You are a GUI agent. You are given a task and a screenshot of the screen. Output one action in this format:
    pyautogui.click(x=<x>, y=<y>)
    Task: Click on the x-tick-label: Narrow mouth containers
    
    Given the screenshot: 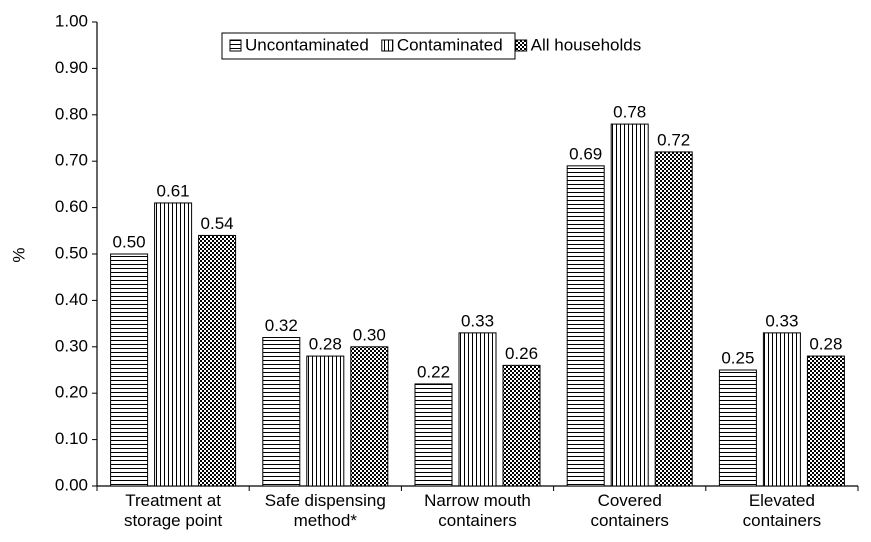 What is the action you would take?
    pyautogui.click(x=477, y=510)
    